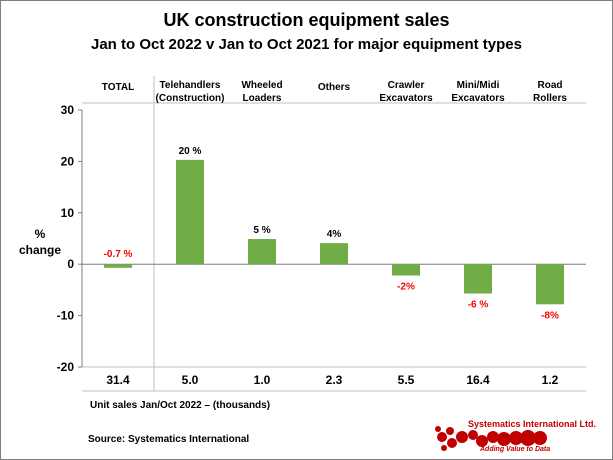 The width and height of the screenshot is (613, 460). I want to click on data-label: 20 %, so click(190, 151).